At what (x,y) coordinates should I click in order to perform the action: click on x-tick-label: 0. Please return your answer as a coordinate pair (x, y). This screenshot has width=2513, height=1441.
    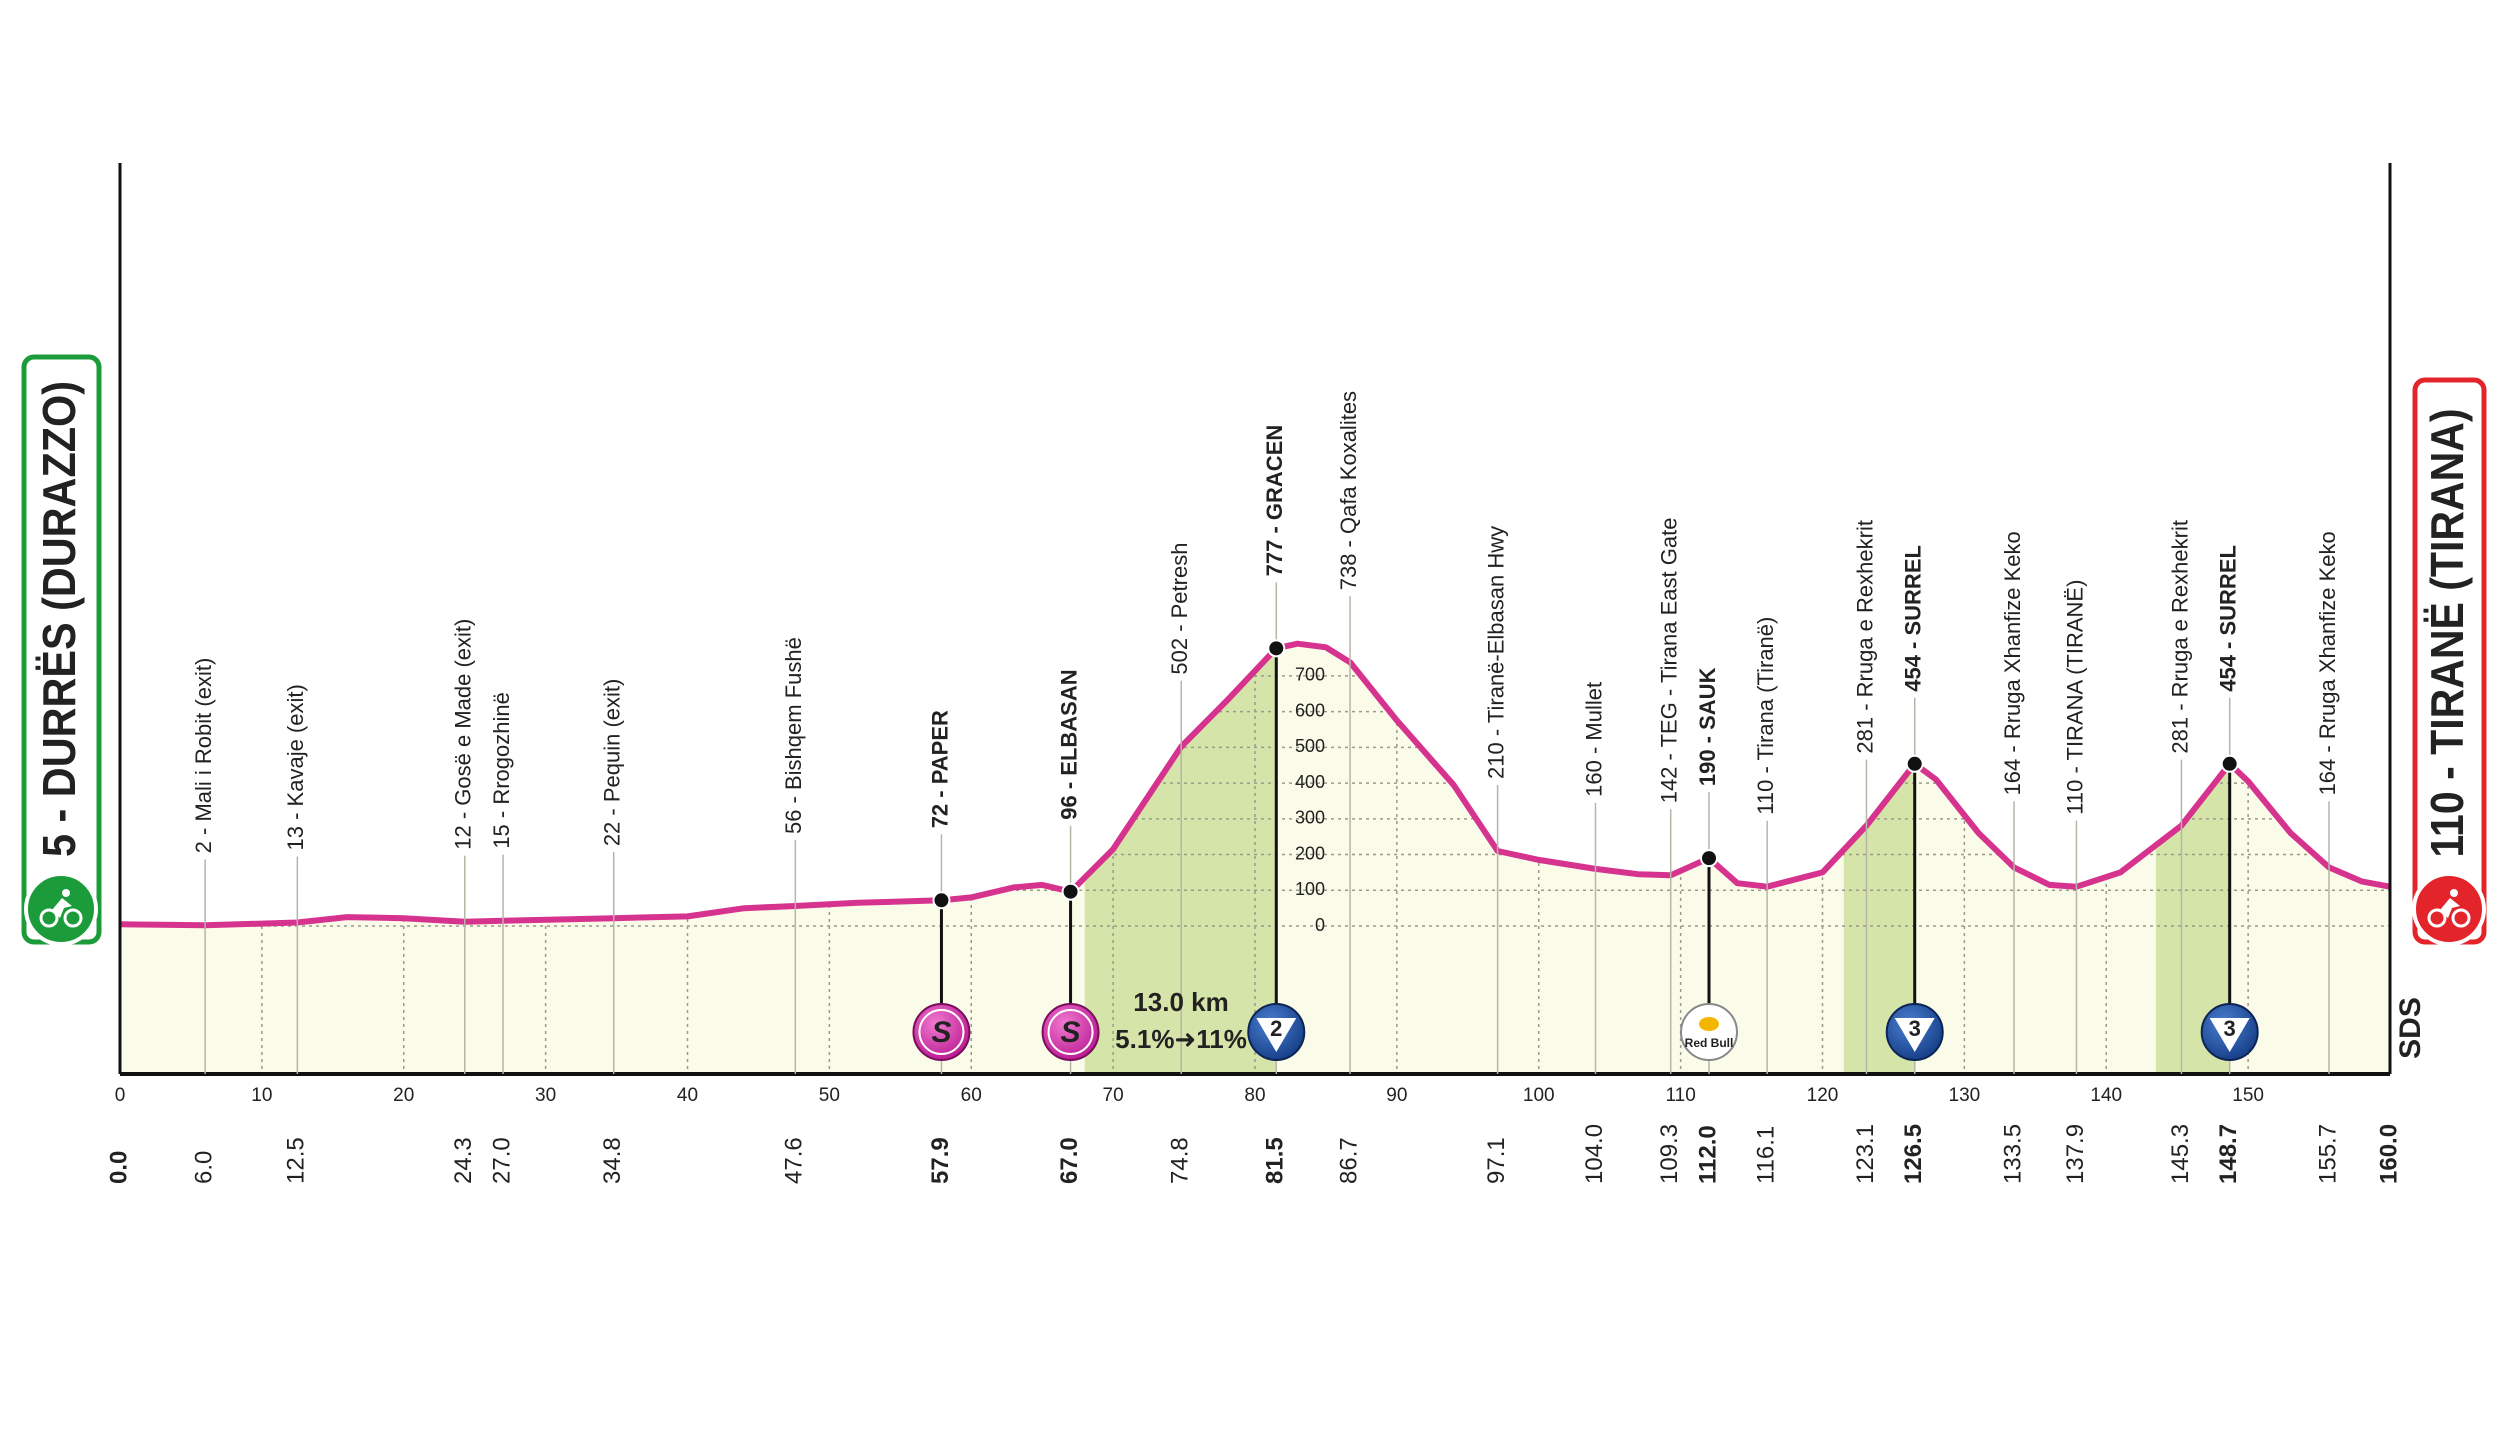
    Looking at the image, I should click on (120, 1095).